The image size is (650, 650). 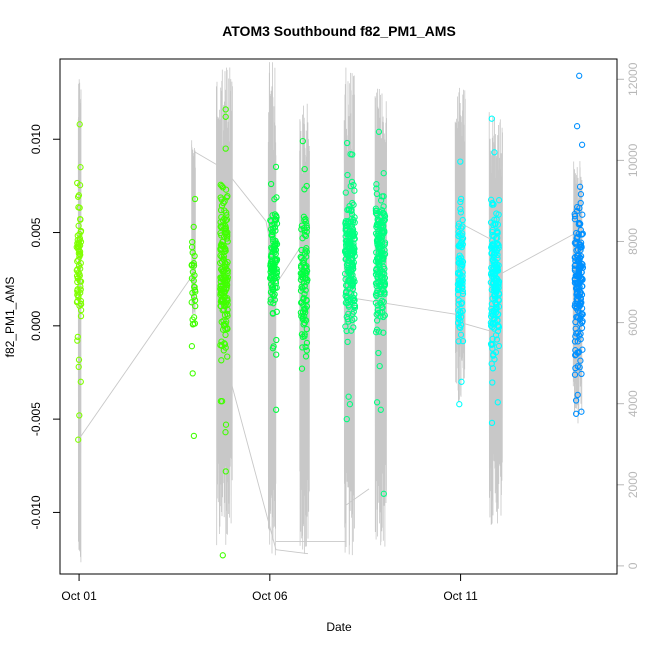 I want to click on x-tick-label: Oct 06, so click(x=270, y=596).